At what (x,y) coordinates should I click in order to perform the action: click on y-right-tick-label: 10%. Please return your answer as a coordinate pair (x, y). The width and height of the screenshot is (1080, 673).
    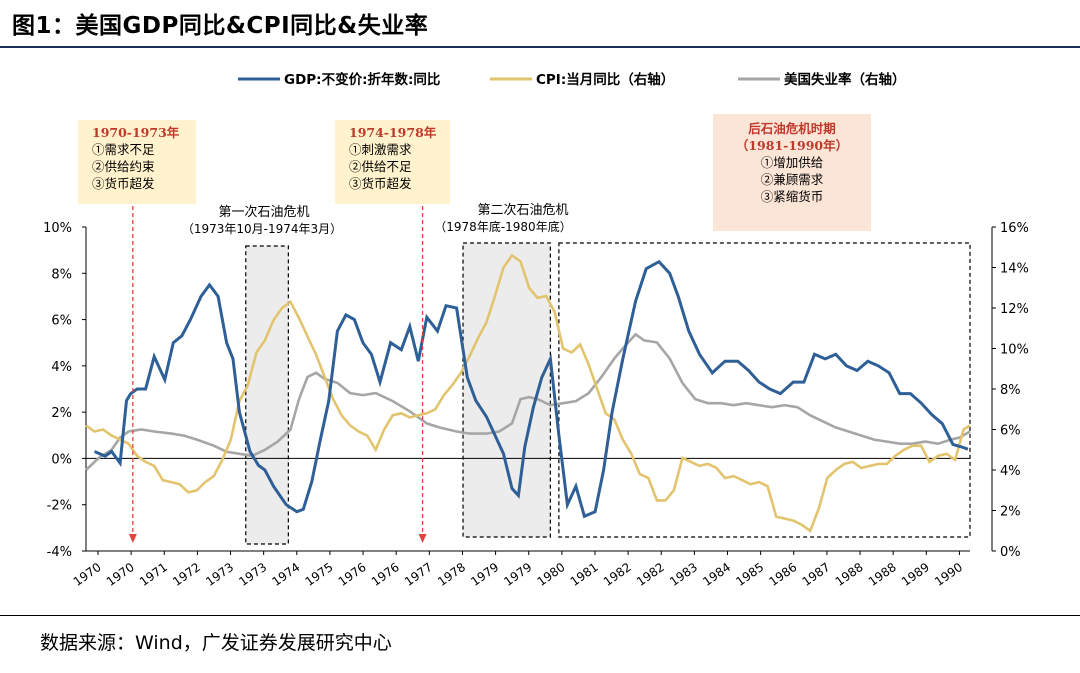
    Looking at the image, I should click on (1014, 350).